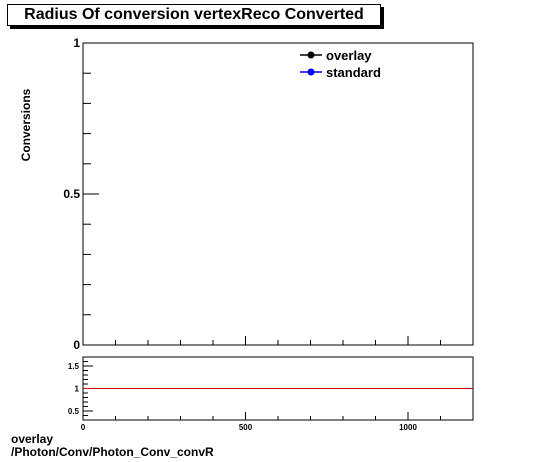 This screenshot has width=546, height=462. What do you see at coordinates (71, 194) in the screenshot?
I see `y-tick-label: 0.5` at bounding box center [71, 194].